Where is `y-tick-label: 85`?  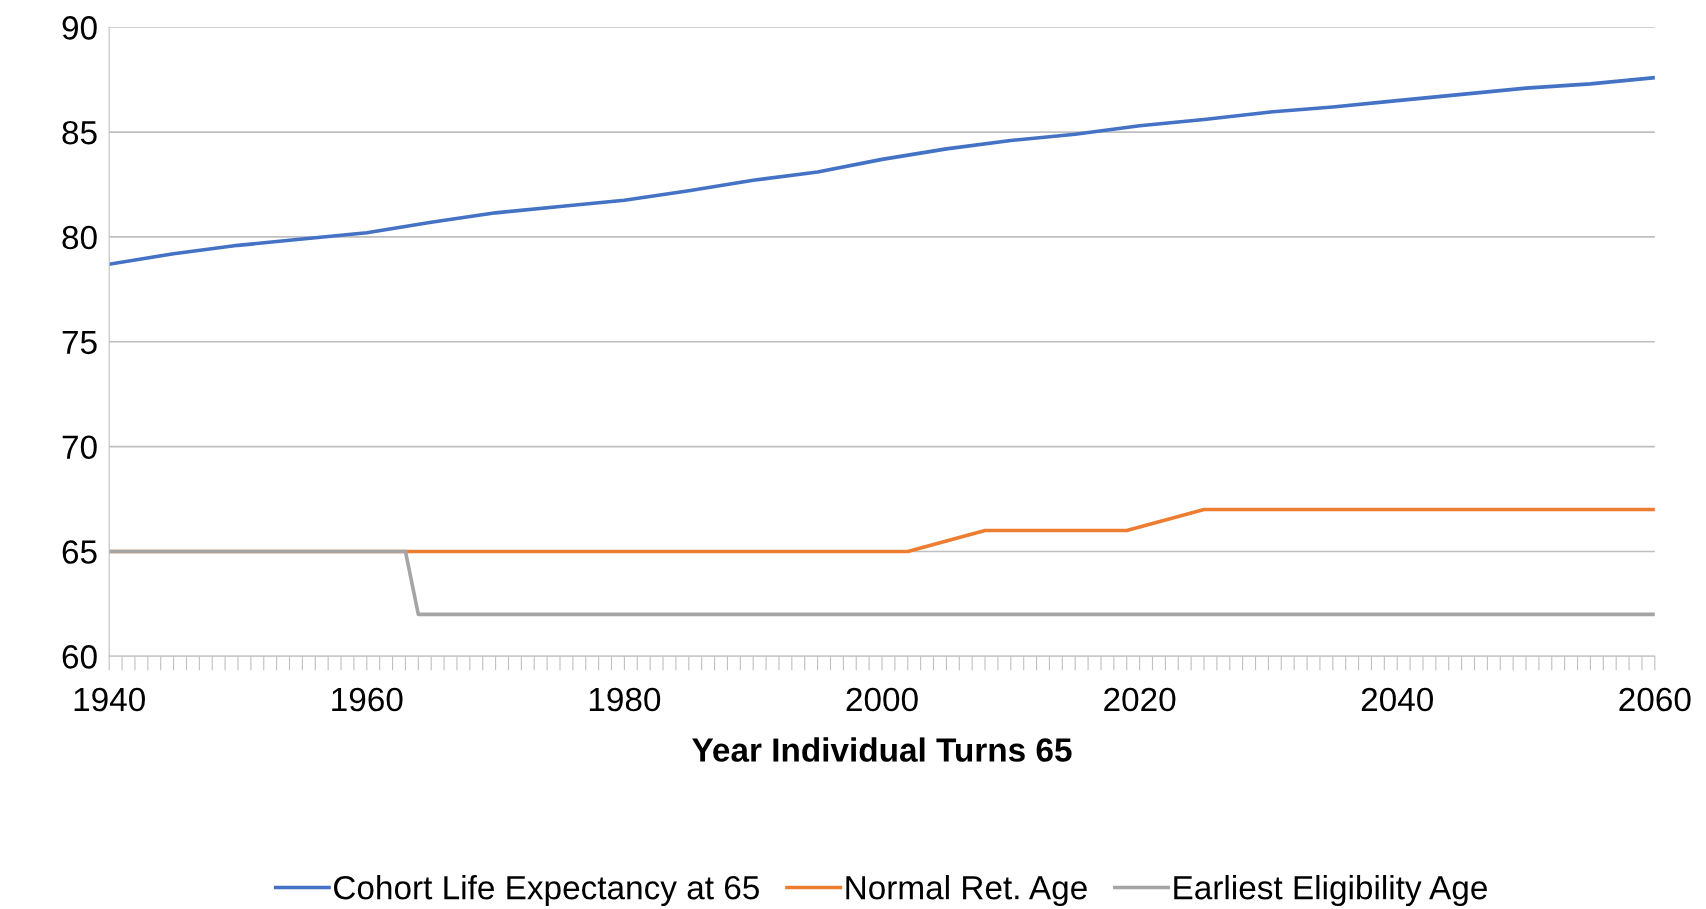
y-tick-label: 85 is located at coordinates (79, 132).